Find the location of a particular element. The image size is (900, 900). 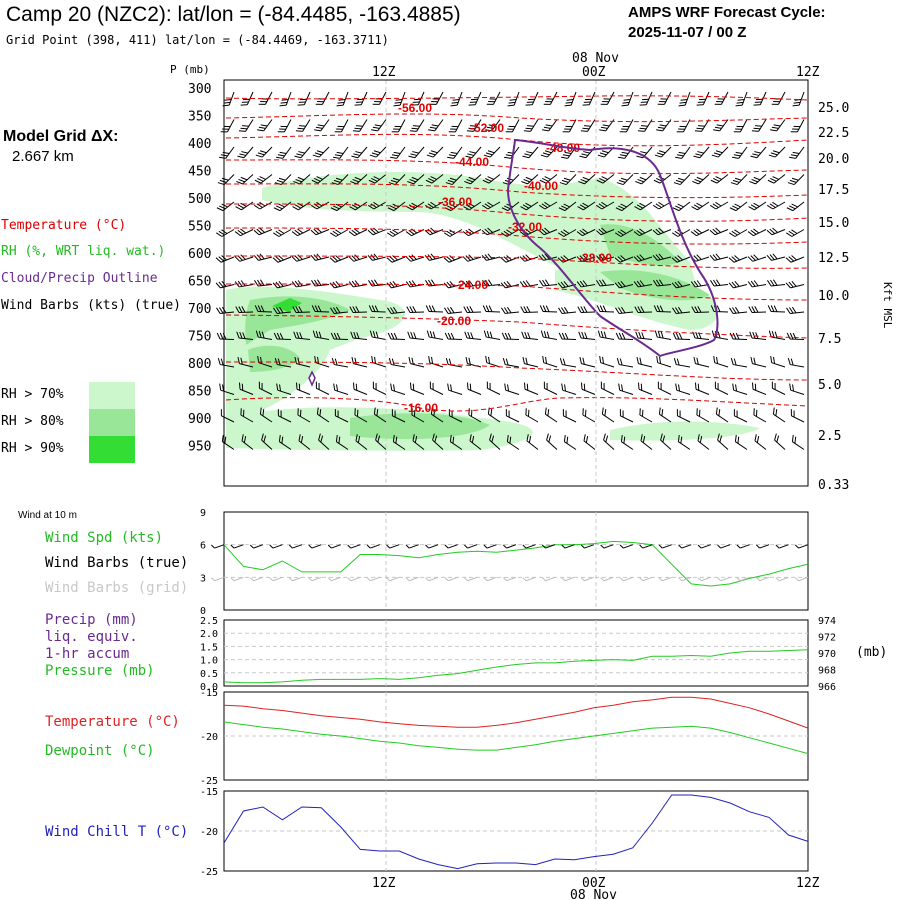

pressure-tick-label: 850 is located at coordinates (199, 392).